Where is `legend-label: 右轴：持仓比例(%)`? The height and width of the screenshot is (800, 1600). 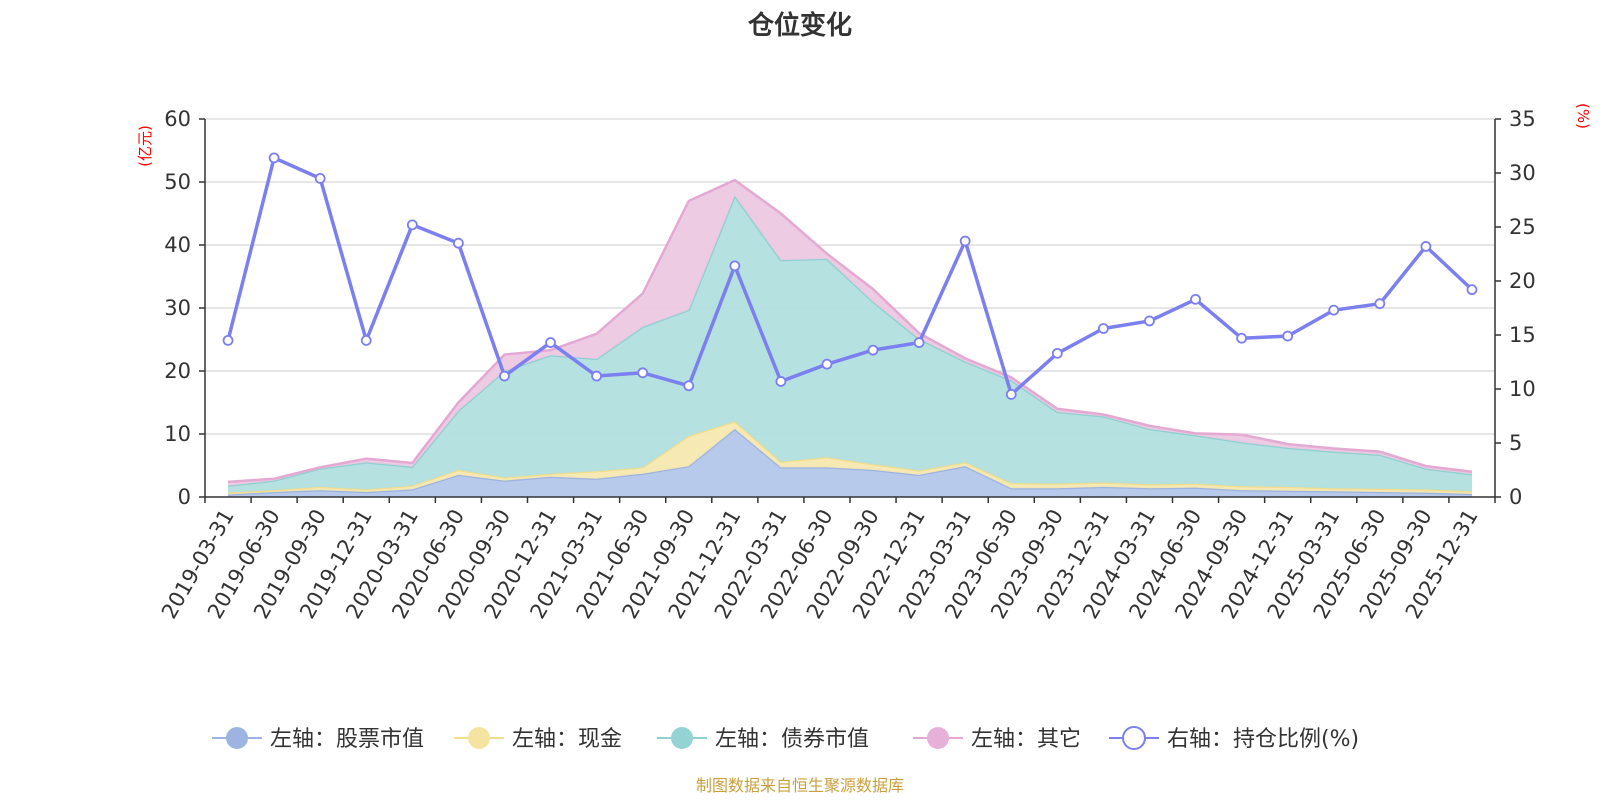
legend-label: 右轴：持仓比例(%) is located at coordinates (1263, 739).